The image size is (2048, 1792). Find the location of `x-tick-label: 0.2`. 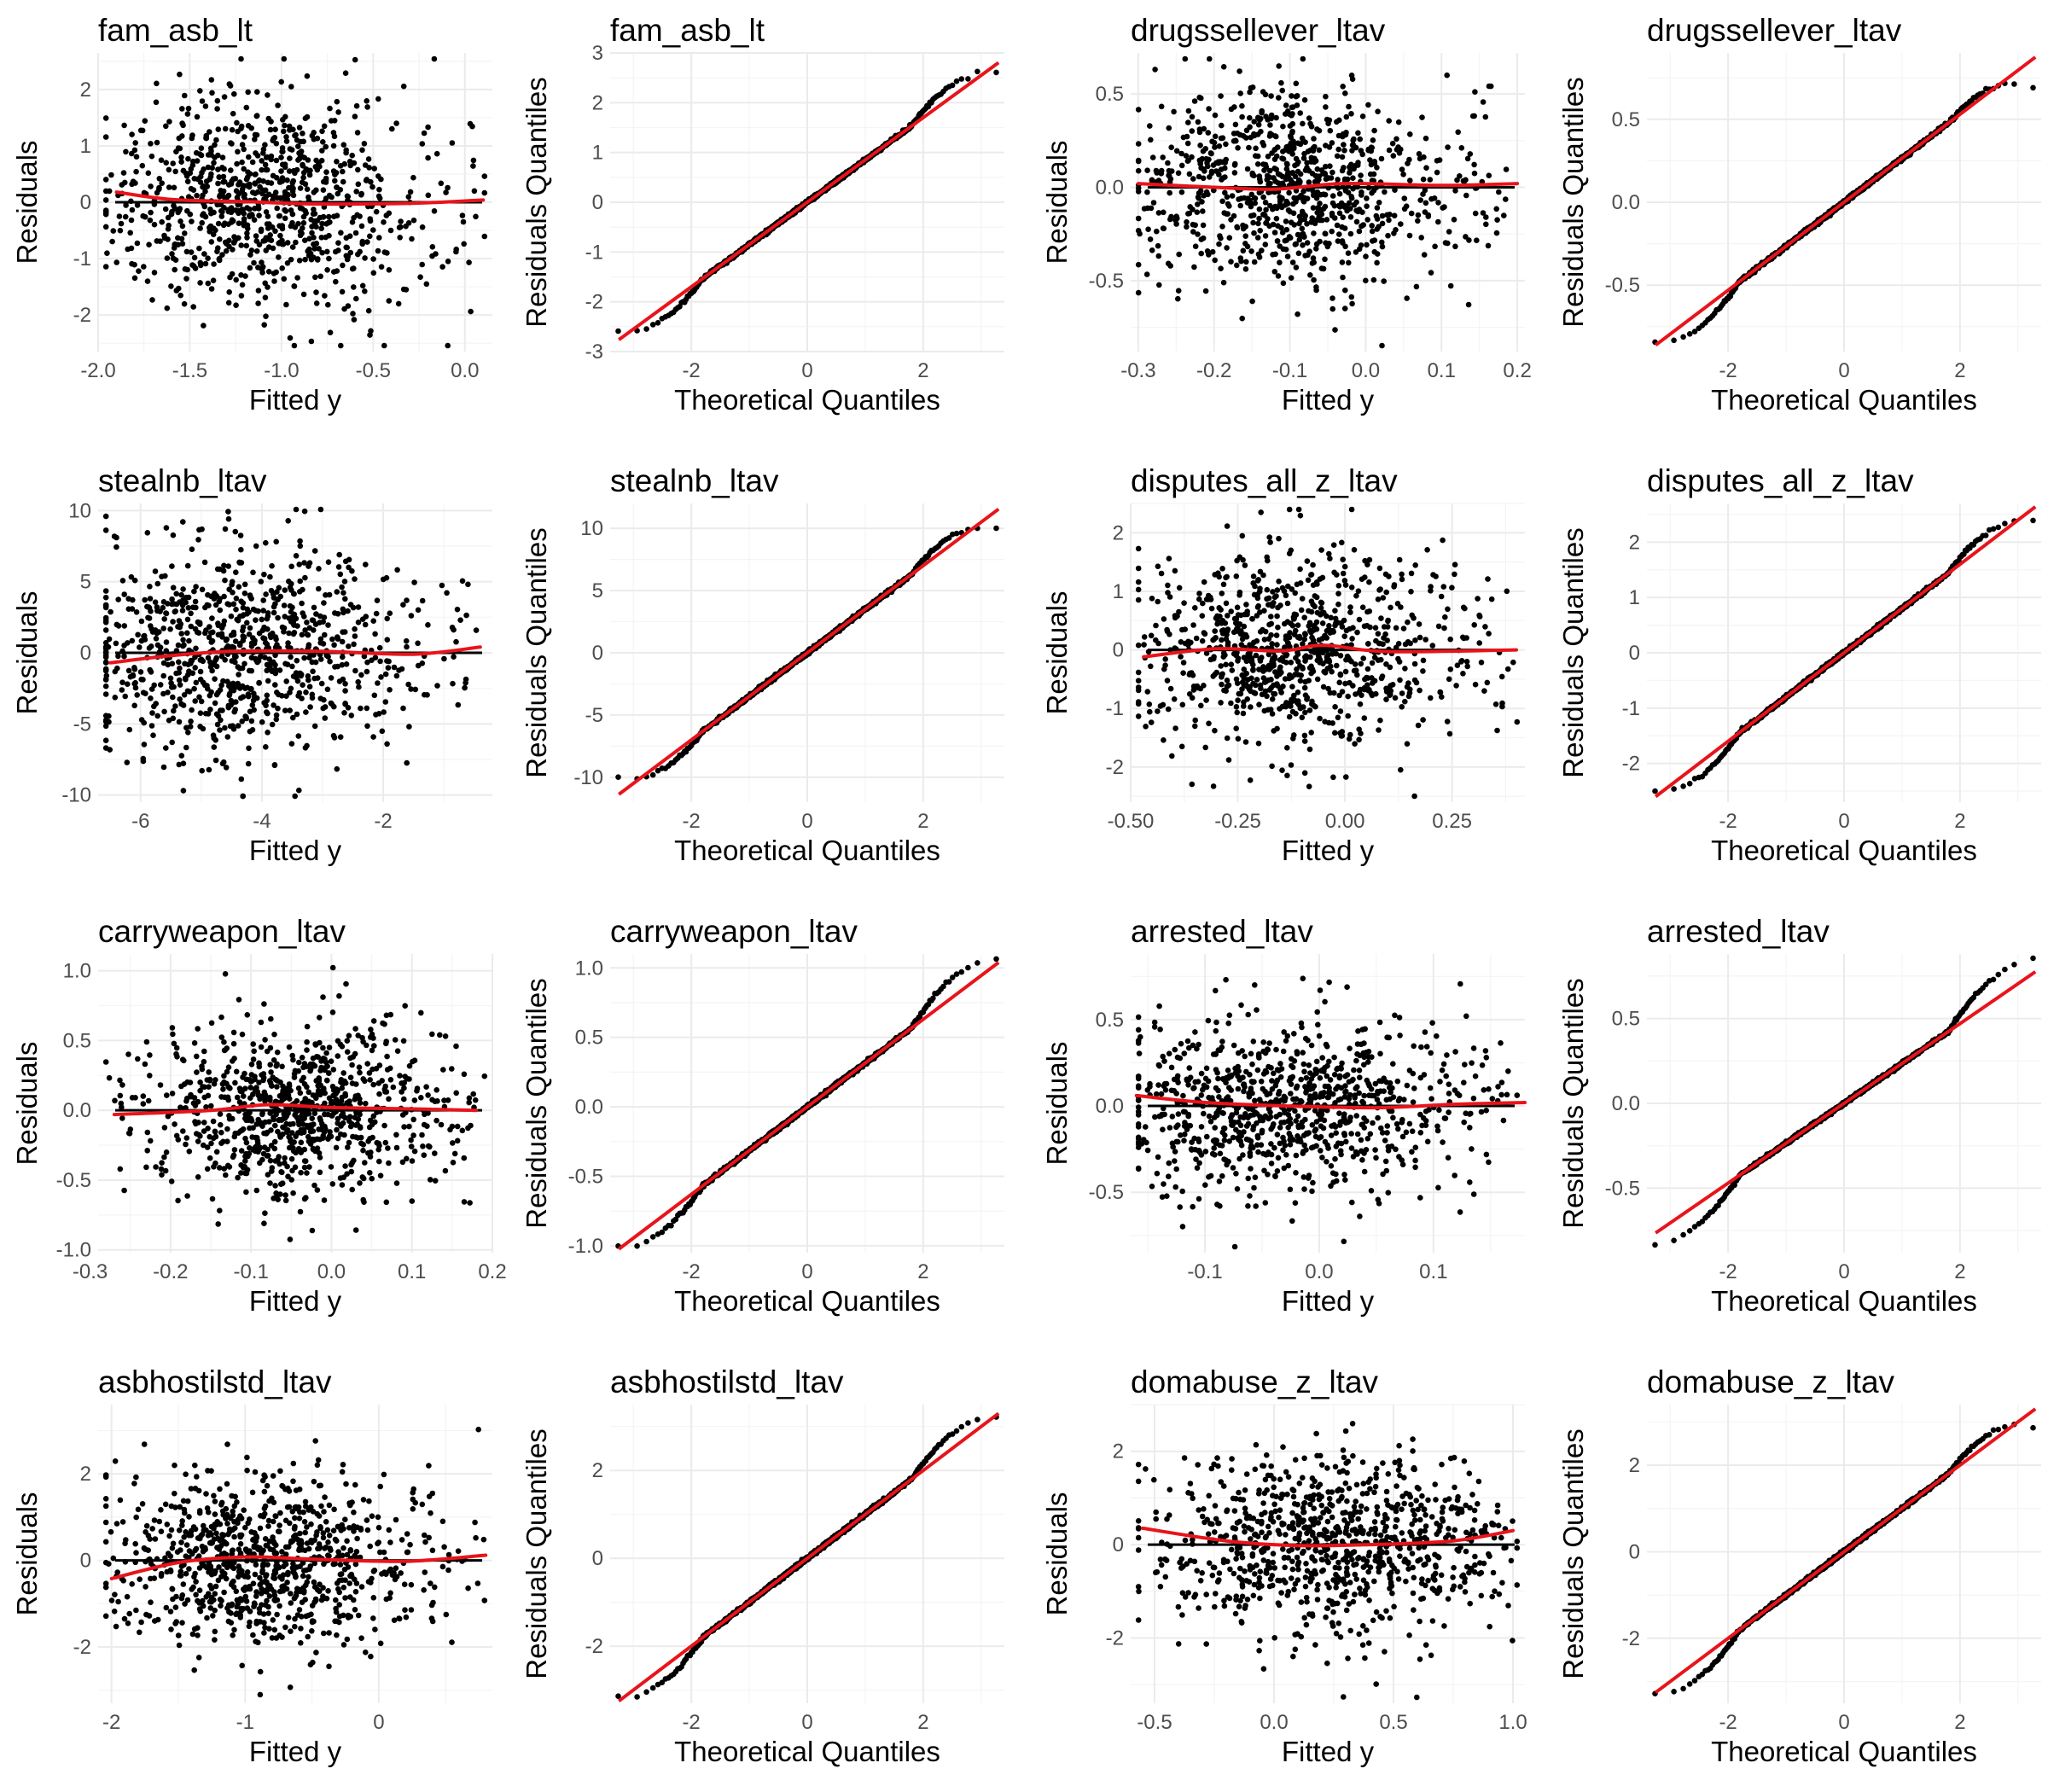

x-tick-label: 0.2 is located at coordinates (1517, 370).